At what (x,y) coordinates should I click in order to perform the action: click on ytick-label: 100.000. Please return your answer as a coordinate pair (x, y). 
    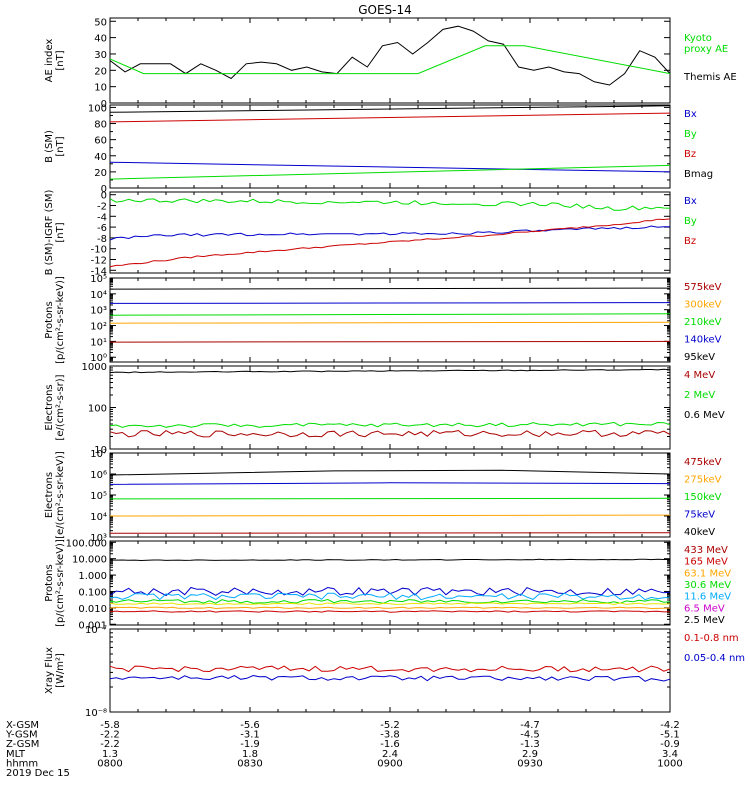
    Looking at the image, I should click on (86, 543).